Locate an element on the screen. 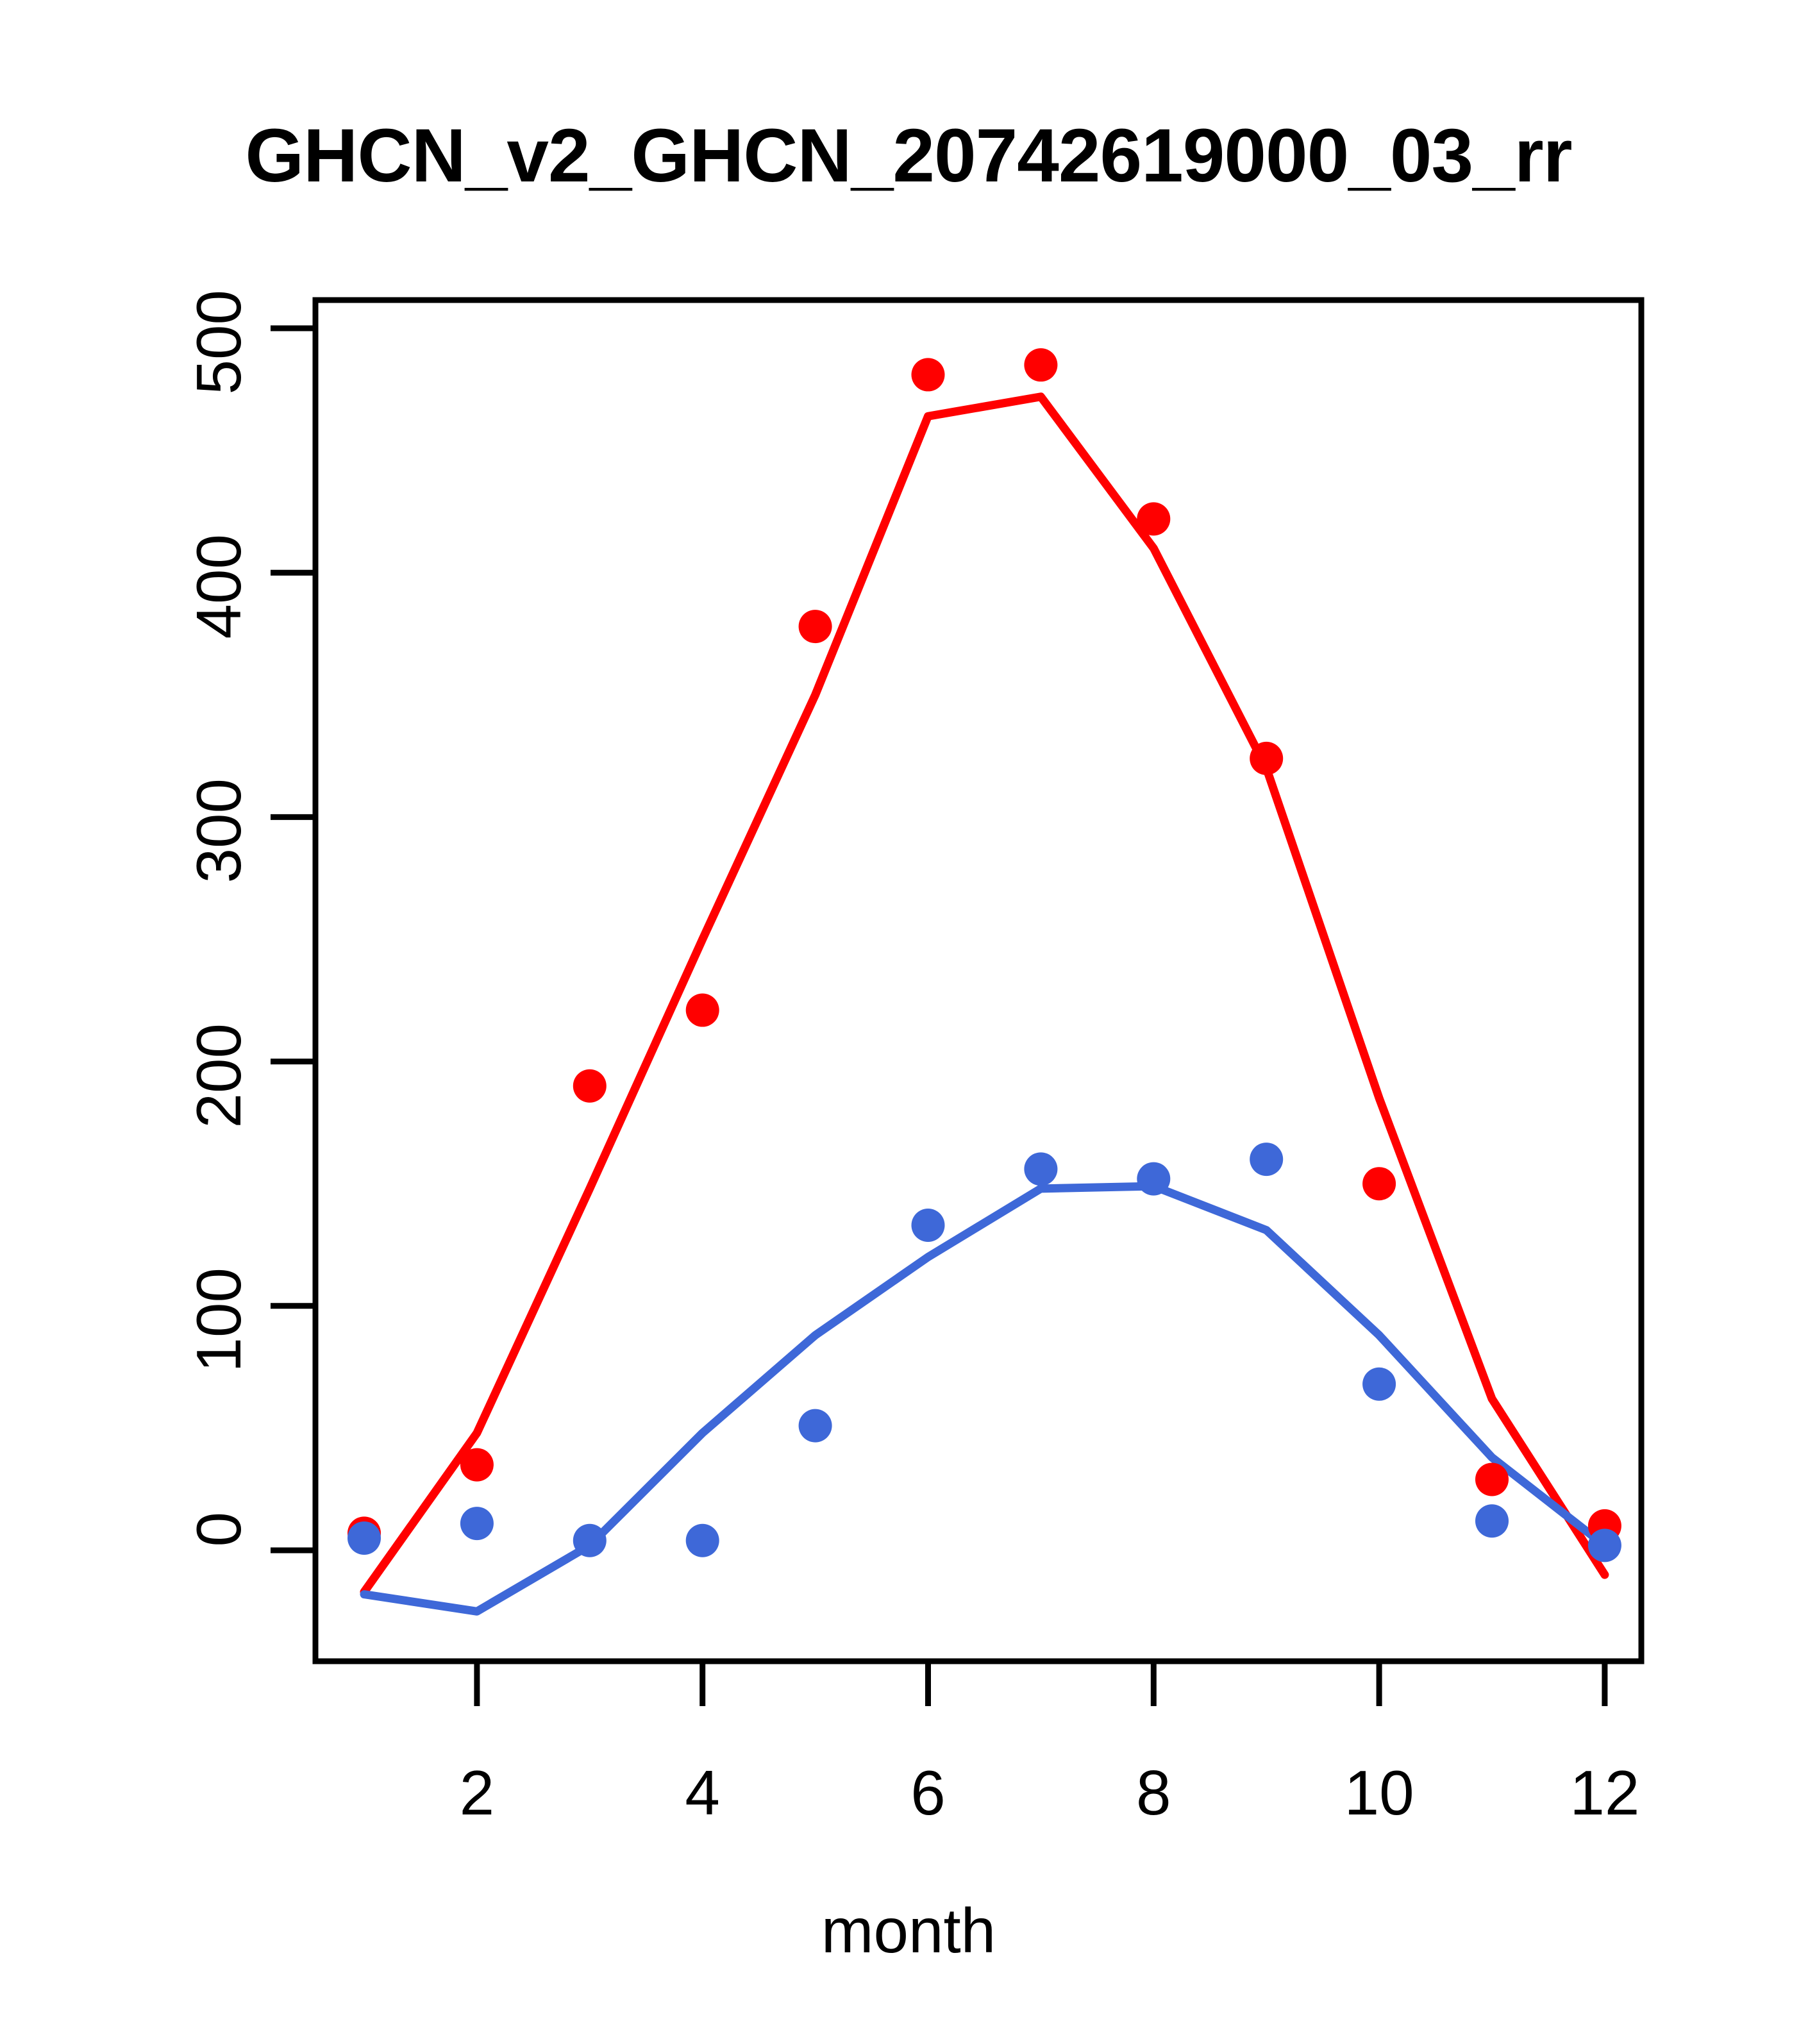 The width and height of the screenshot is (1817, 2044). x-tick-label: 6 is located at coordinates (928, 1792).